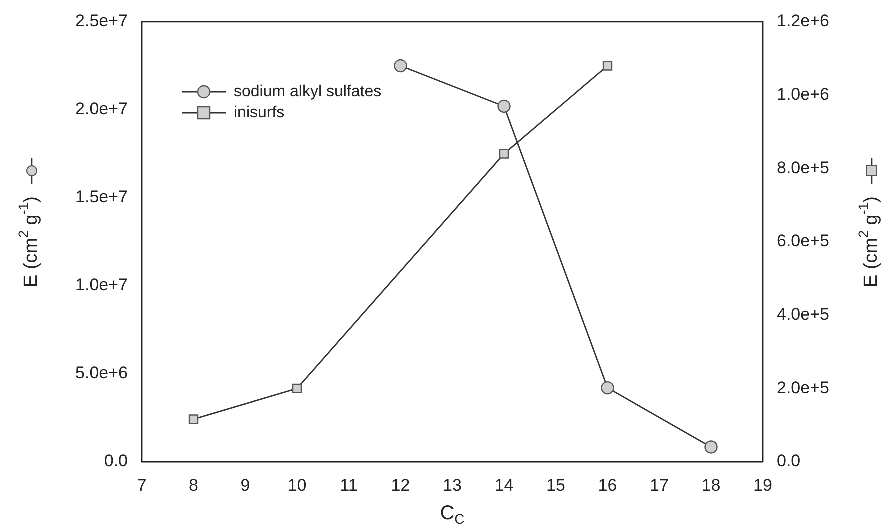 This screenshot has width=893, height=532. What do you see at coordinates (504, 485) in the screenshot?
I see `x-tick-label: 14` at bounding box center [504, 485].